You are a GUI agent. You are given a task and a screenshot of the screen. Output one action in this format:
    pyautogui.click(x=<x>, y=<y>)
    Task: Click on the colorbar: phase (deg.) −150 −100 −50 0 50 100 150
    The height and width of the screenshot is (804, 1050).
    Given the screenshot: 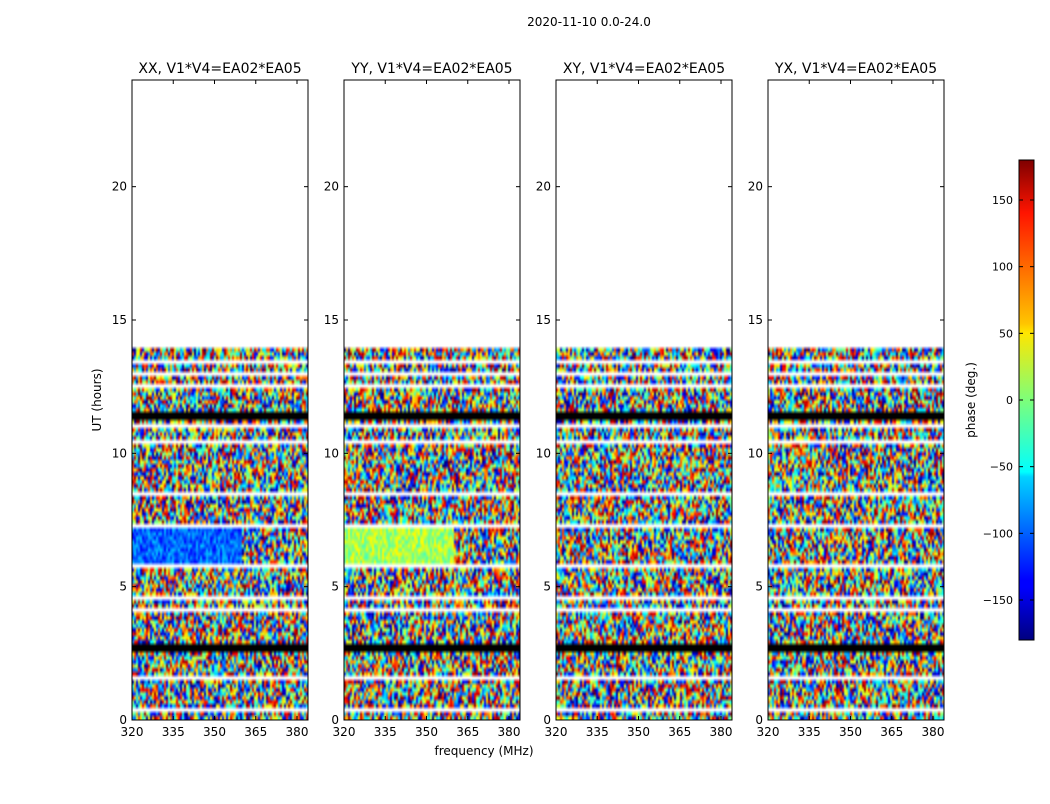 What is the action you would take?
    pyautogui.click(x=999, y=400)
    